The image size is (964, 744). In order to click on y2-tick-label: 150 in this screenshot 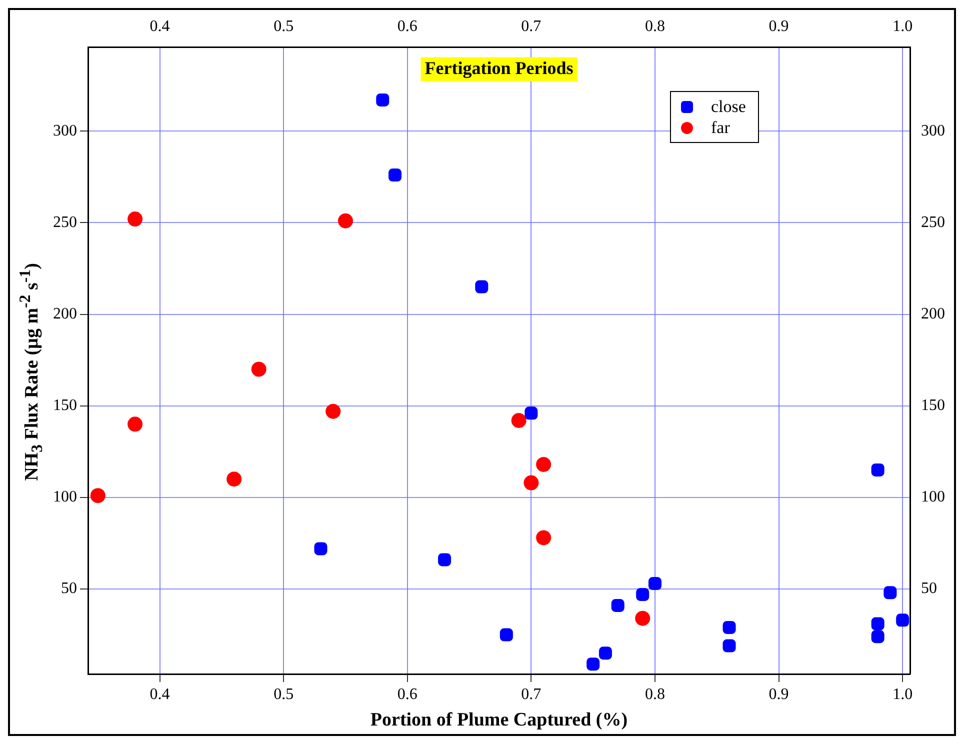, I will do `click(933, 405)`.